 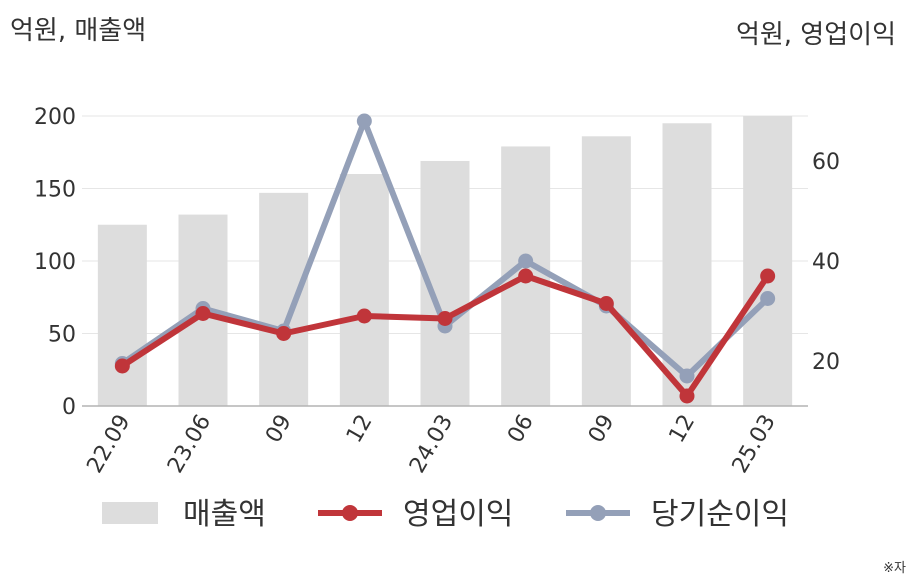 What do you see at coordinates (62, 335) in the screenshot?
I see `left-tick-label: 50` at bounding box center [62, 335].